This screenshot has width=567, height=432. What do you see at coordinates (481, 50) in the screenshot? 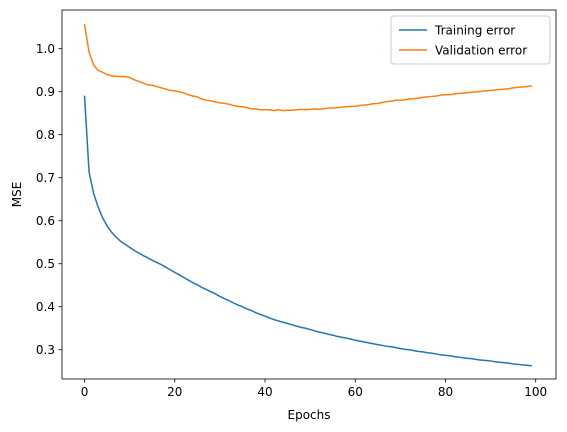
I see `legend-label: Validation error` at bounding box center [481, 50].